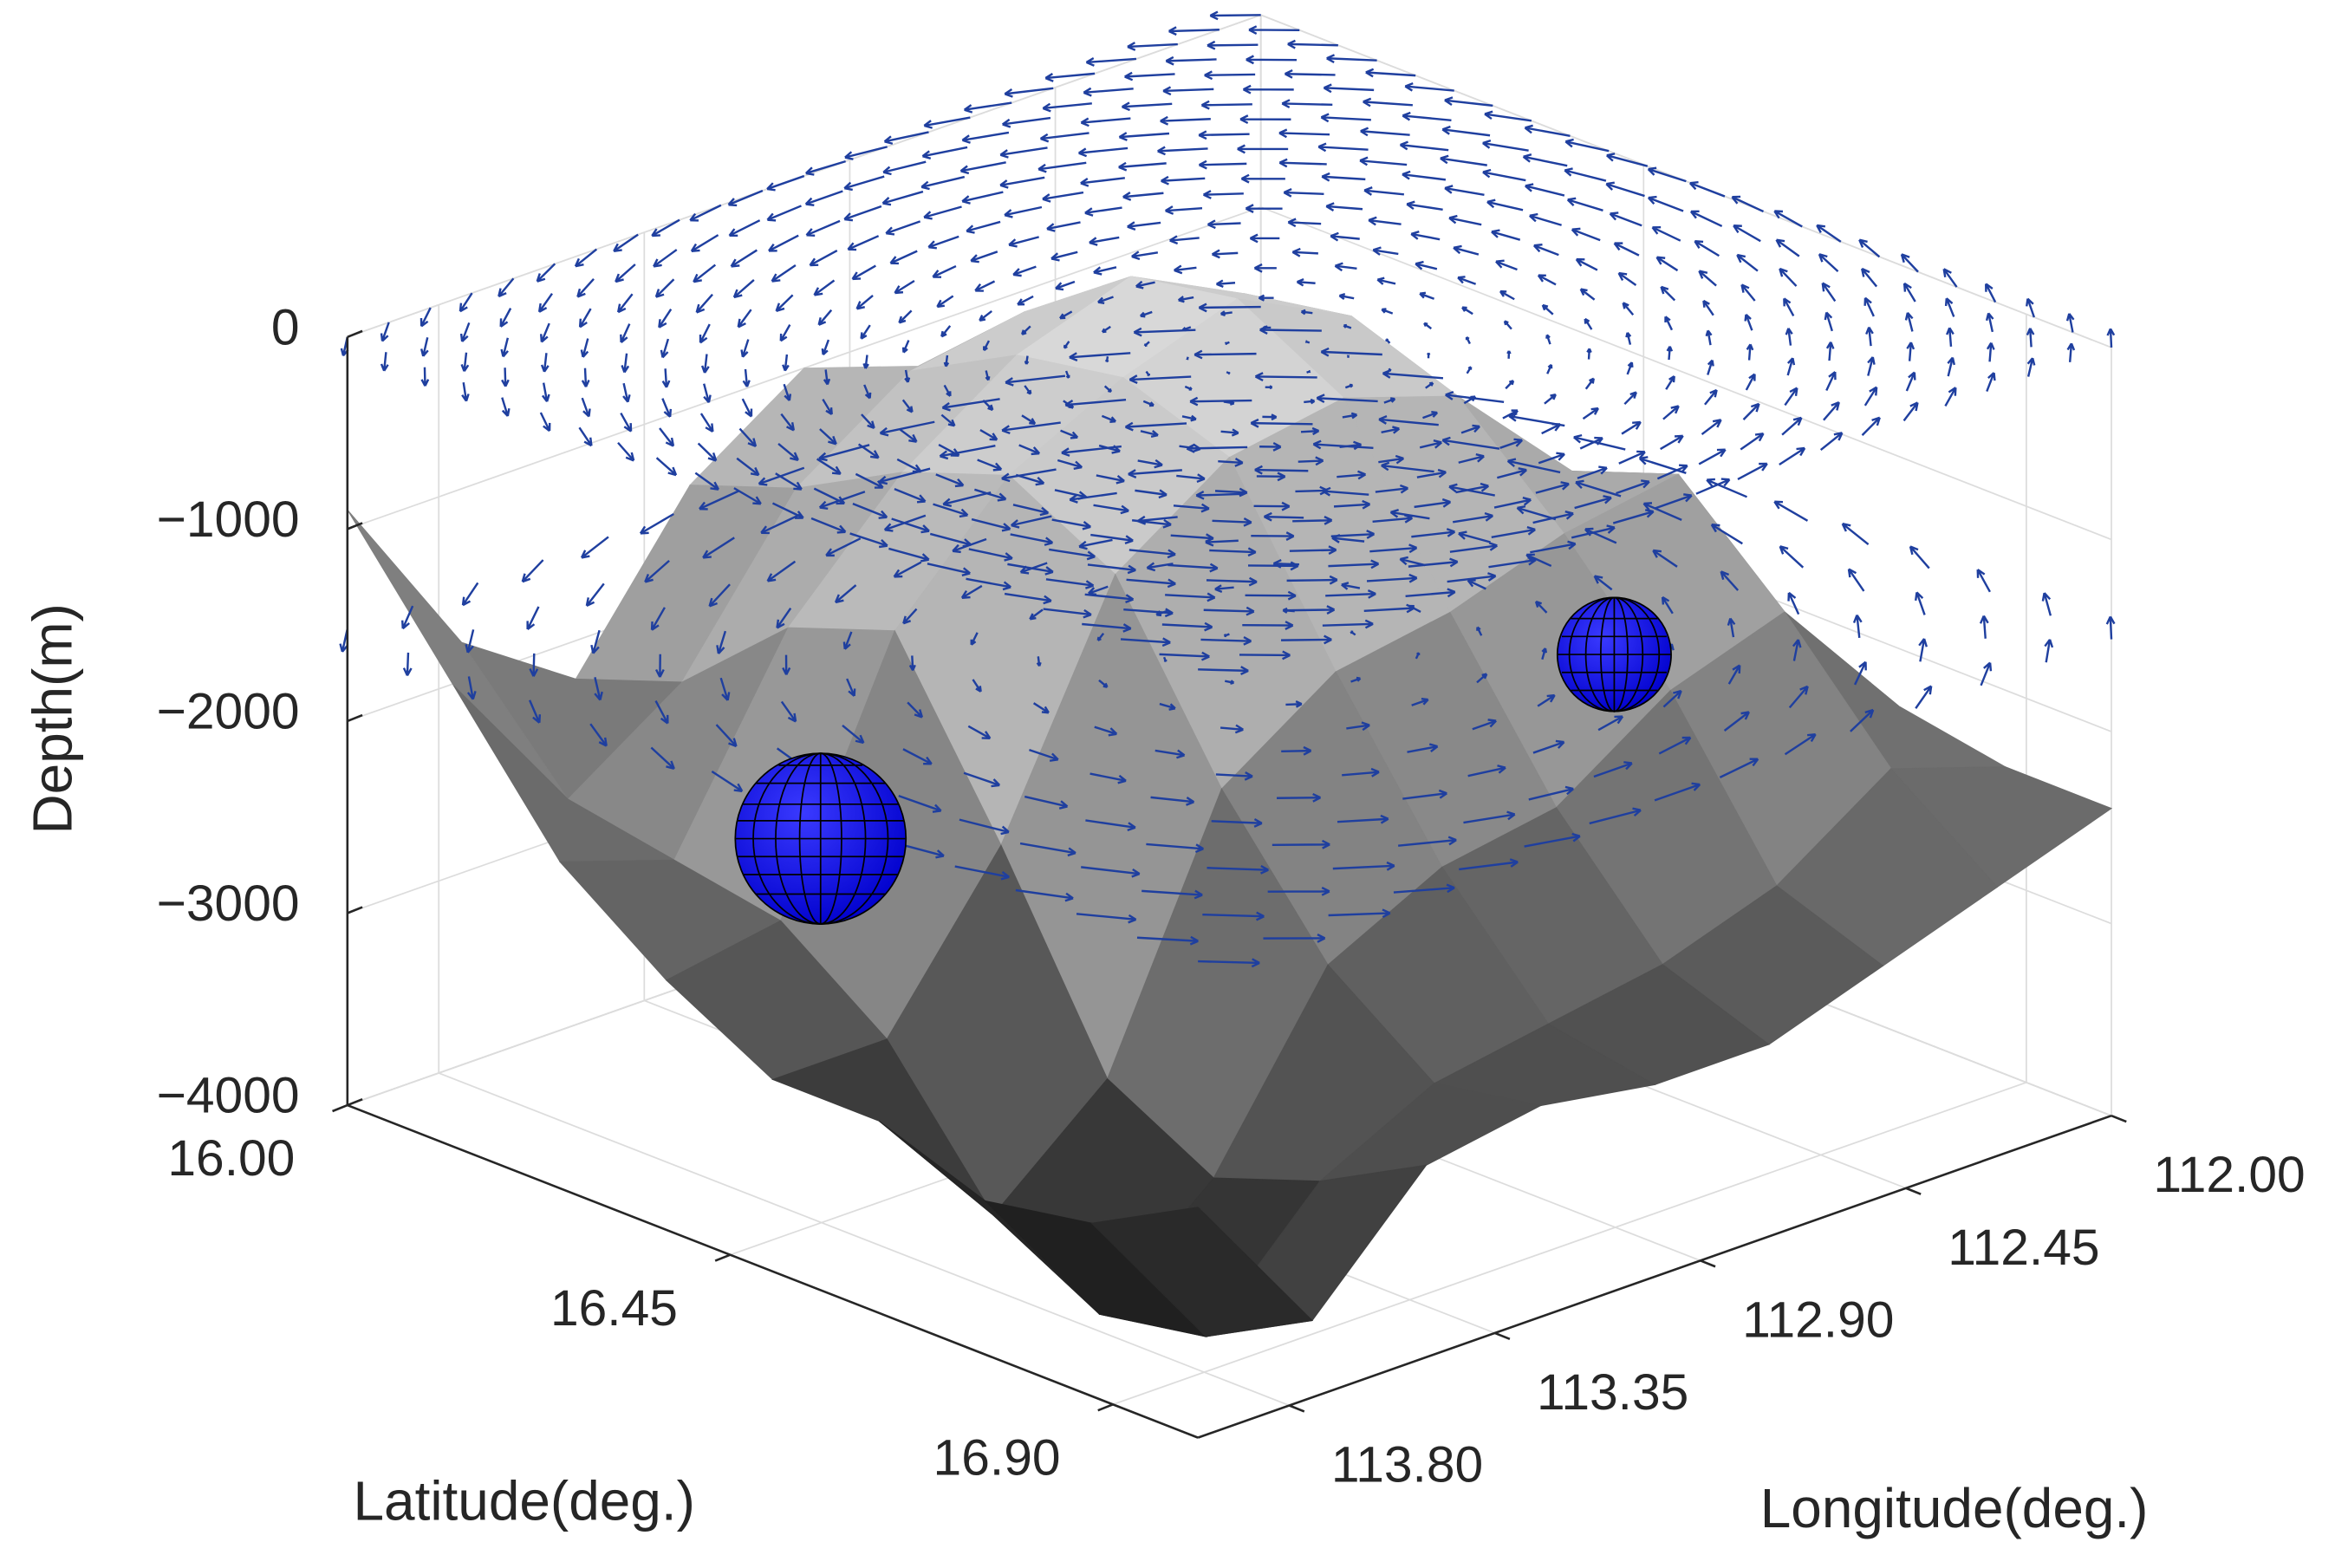  What do you see at coordinates (614, 1308) in the screenshot?
I see `x-tick-label: 16.45` at bounding box center [614, 1308].